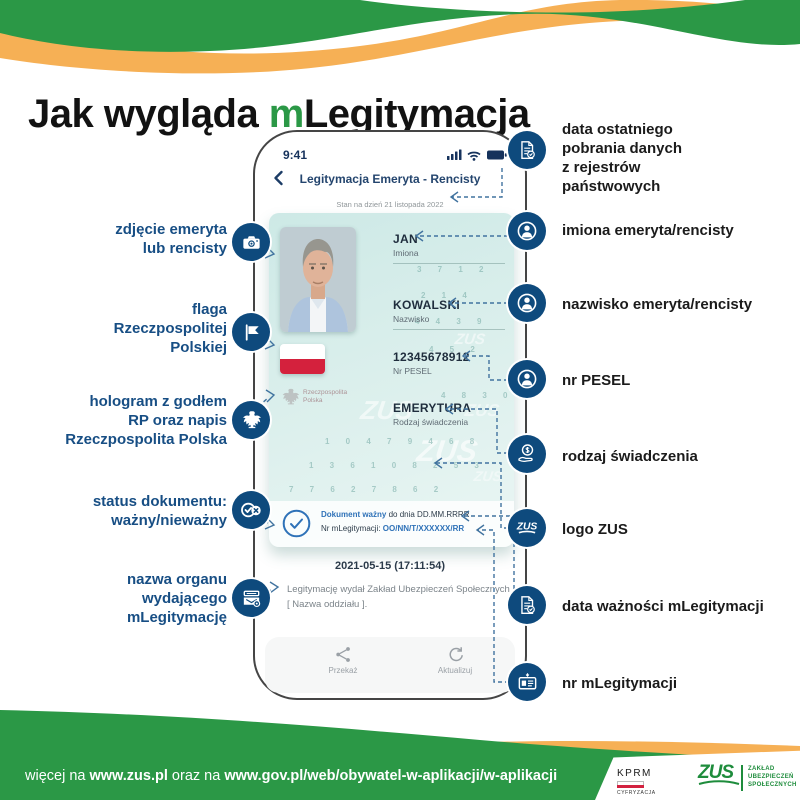  What do you see at coordinates (620, 683) in the screenshot?
I see `label-nr-mlegitymacji: nr mLegitymacji` at bounding box center [620, 683].